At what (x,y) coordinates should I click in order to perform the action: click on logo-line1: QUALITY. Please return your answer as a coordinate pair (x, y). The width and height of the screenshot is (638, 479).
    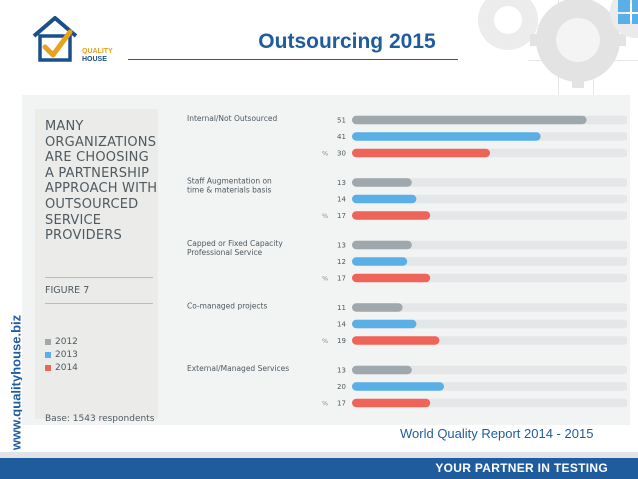
    Looking at the image, I should click on (97, 51).